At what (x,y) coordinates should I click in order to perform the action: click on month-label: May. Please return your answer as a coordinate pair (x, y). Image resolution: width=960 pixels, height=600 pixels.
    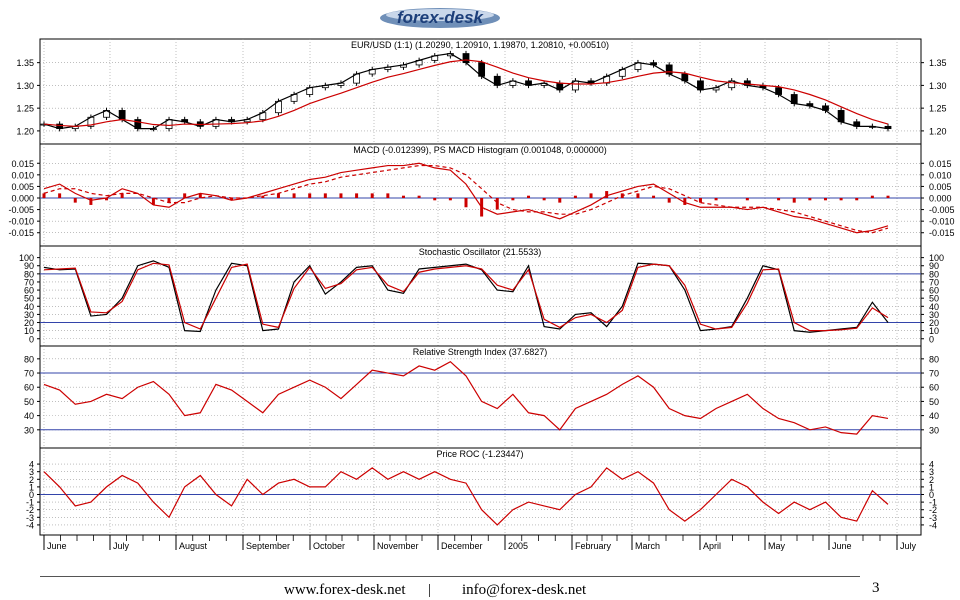
    Looking at the image, I should click on (777, 546).